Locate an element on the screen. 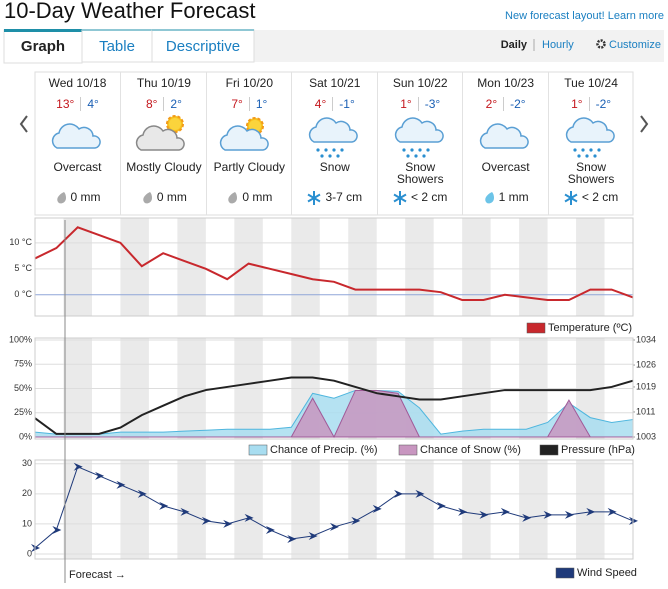 Image resolution: width=668 pixels, height=589 pixels. view-daily: Daily is located at coordinates (514, 45).